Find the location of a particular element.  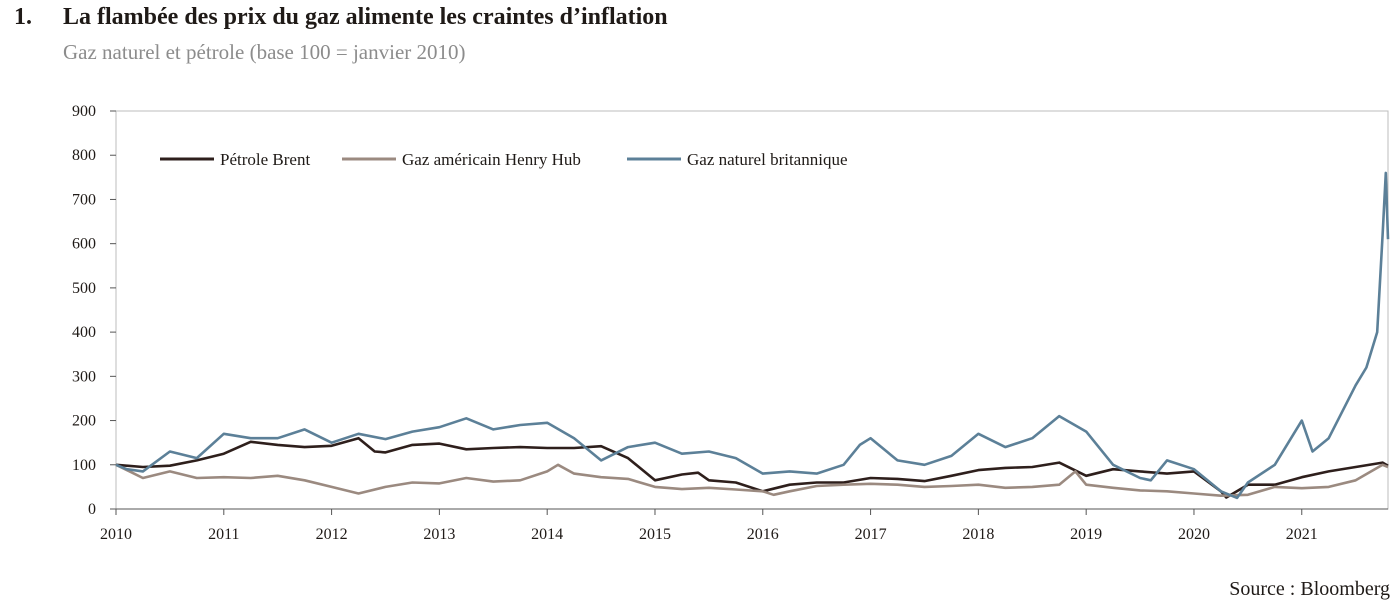

x-tick-label: 2014 is located at coordinates (547, 534).